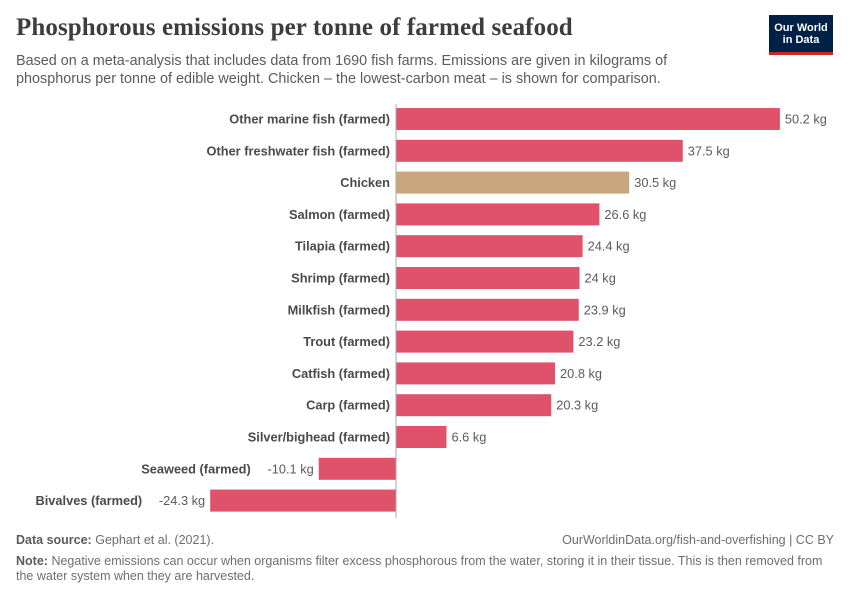 The image size is (850, 600). Describe the element at coordinates (655, 182) in the screenshot. I see `value-label: 30.5 kg` at that location.